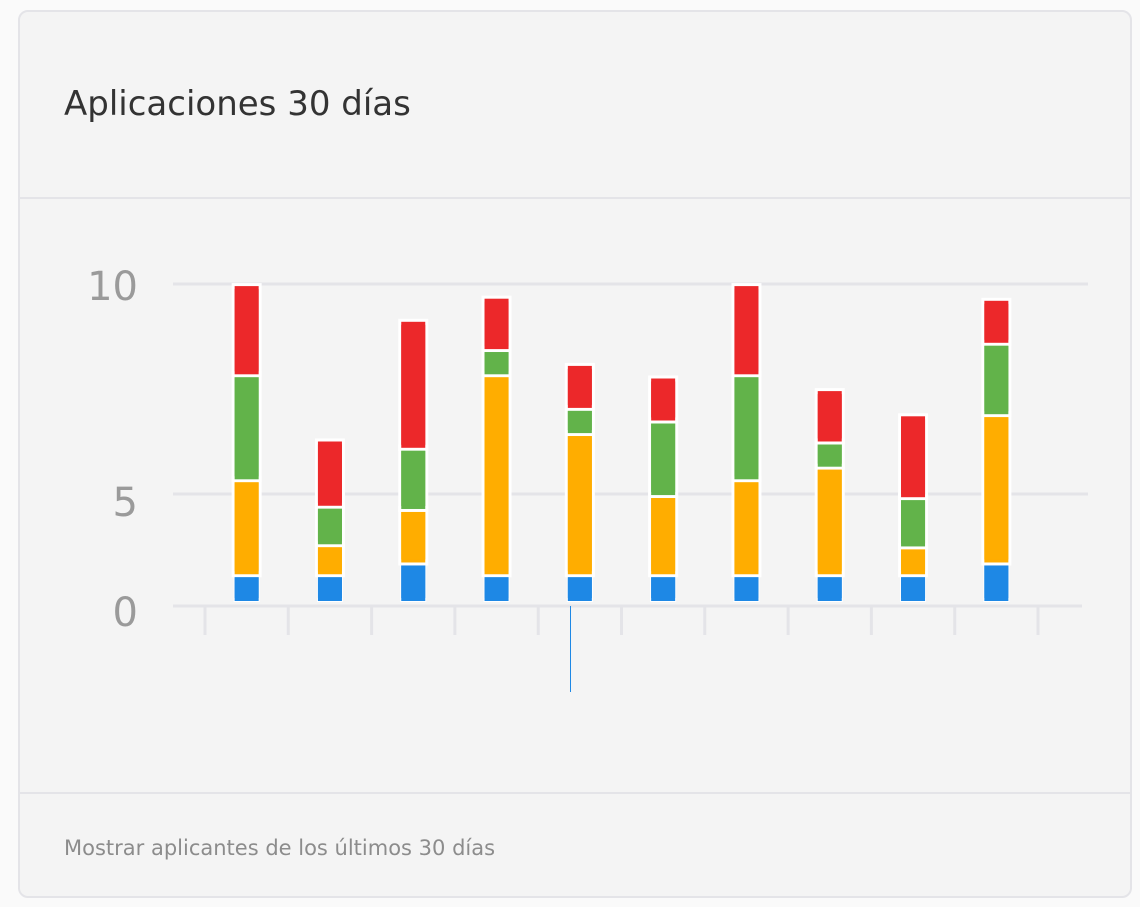  What do you see at coordinates (112, 450) in the screenshot?
I see `y-axis: 0 5 10` at bounding box center [112, 450].